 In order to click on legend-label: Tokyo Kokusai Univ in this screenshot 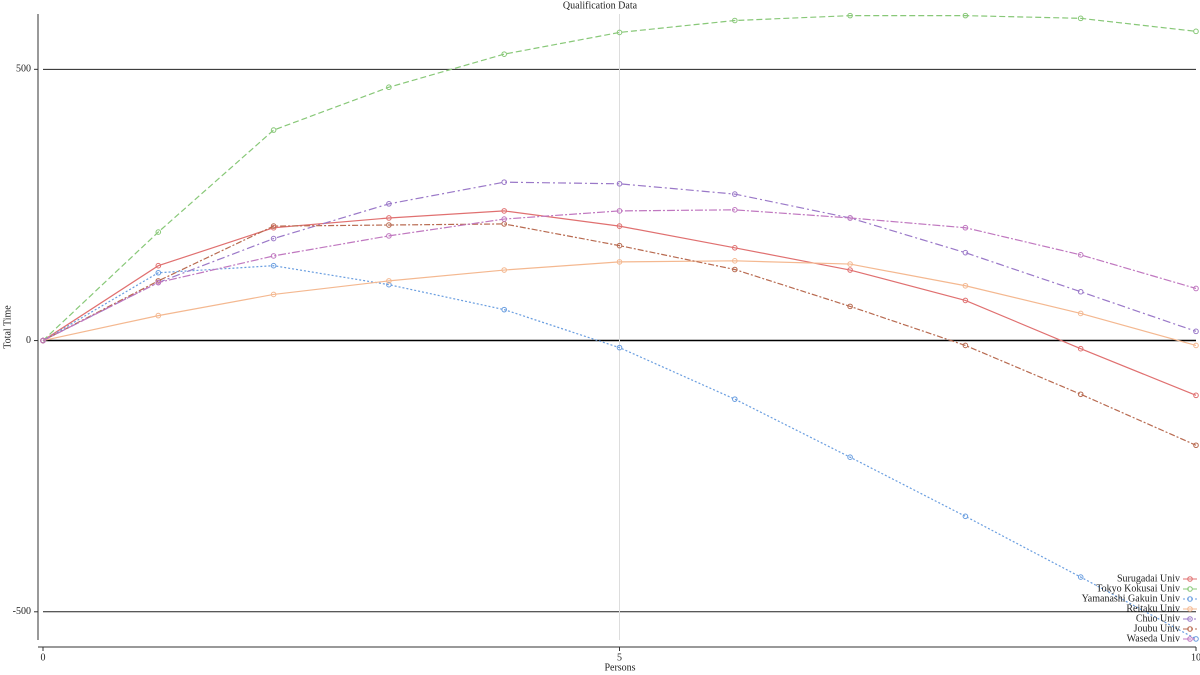, I will do `click(1138, 588)`.